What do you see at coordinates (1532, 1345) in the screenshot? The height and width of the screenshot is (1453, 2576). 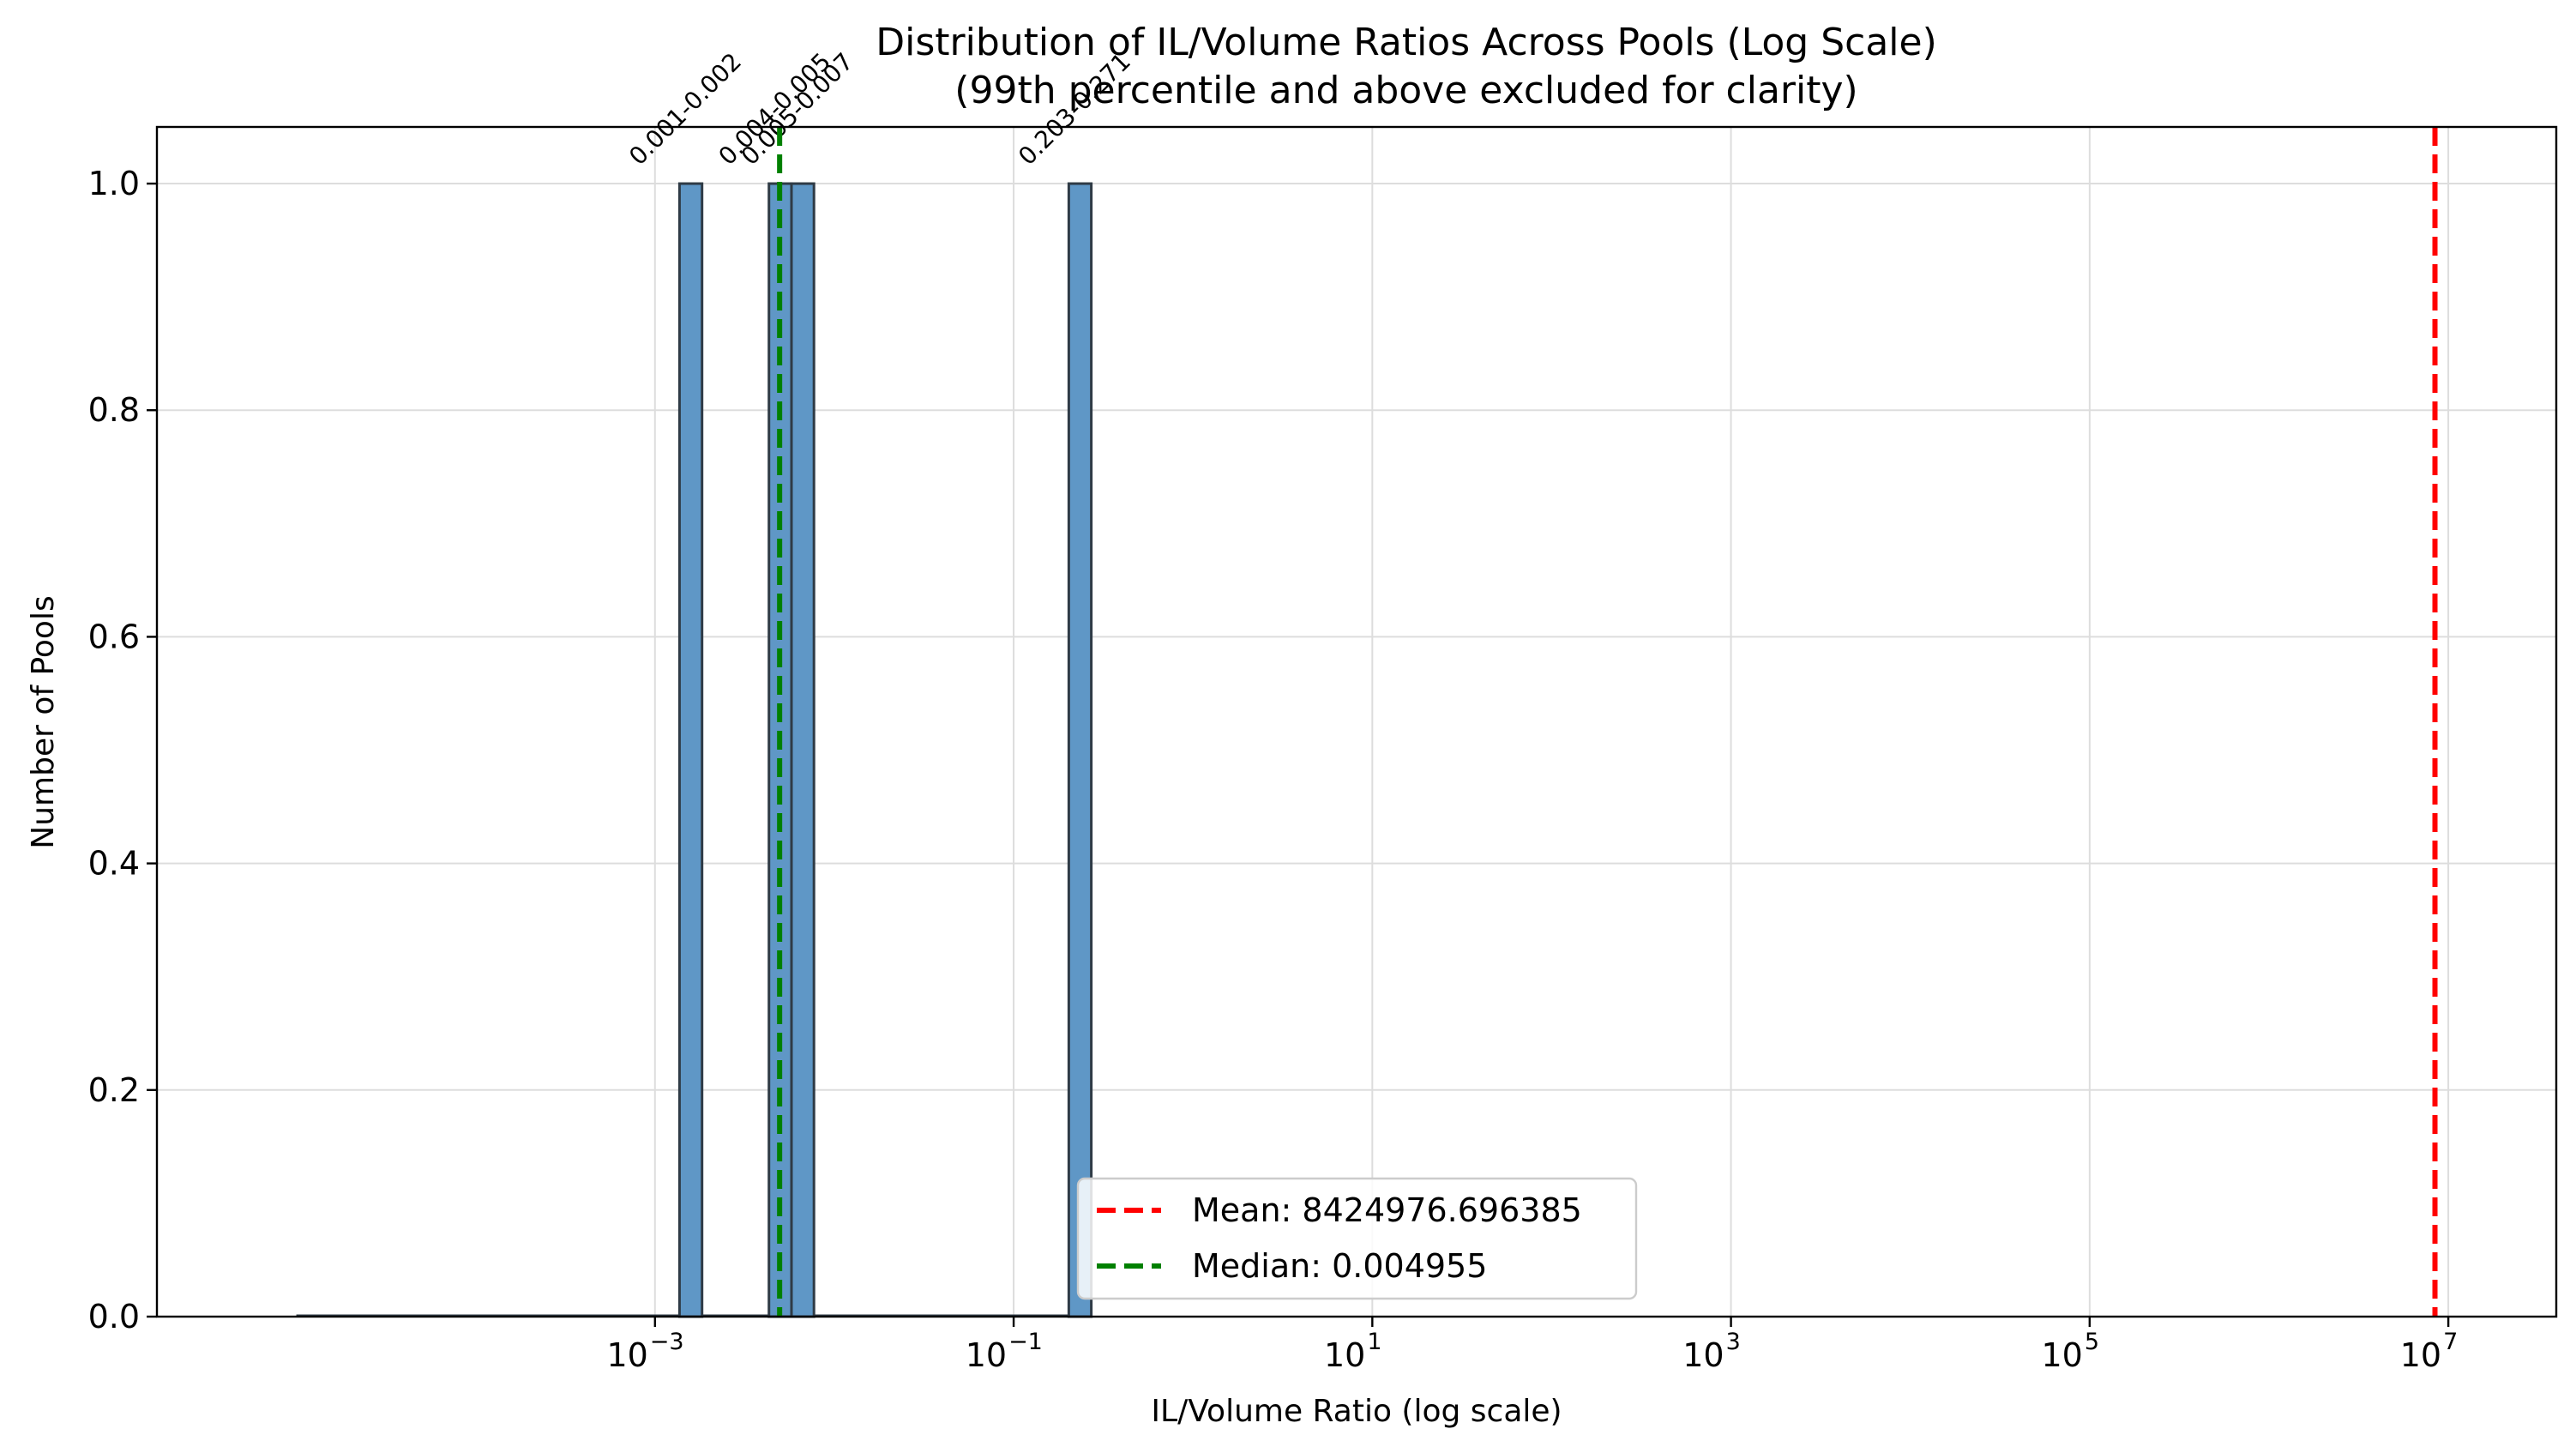 I see `x-axis-ticks: 10 −3 10 −1 10 1 10 3 10 5 10 7` at bounding box center [1532, 1345].